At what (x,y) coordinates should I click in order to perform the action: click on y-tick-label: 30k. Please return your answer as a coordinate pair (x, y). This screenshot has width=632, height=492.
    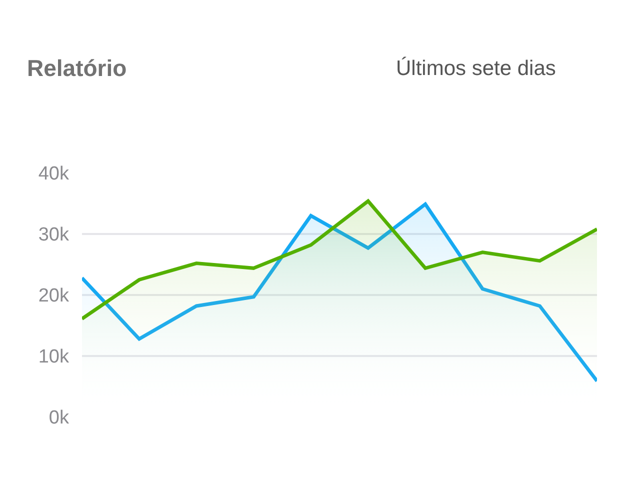
    Looking at the image, I should click on (54, 235).